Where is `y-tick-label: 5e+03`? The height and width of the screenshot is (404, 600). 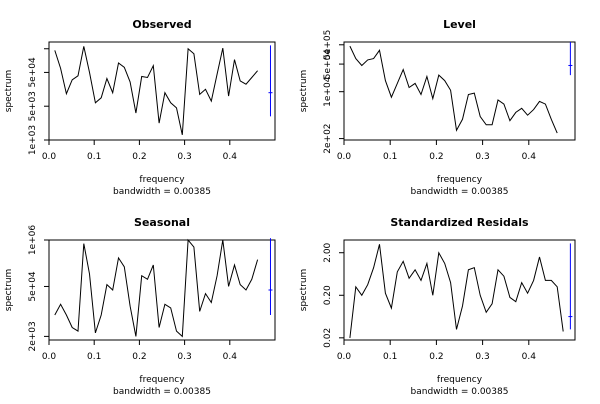 y-tick-label: 5e+03 is located at coordinates (33, 106).